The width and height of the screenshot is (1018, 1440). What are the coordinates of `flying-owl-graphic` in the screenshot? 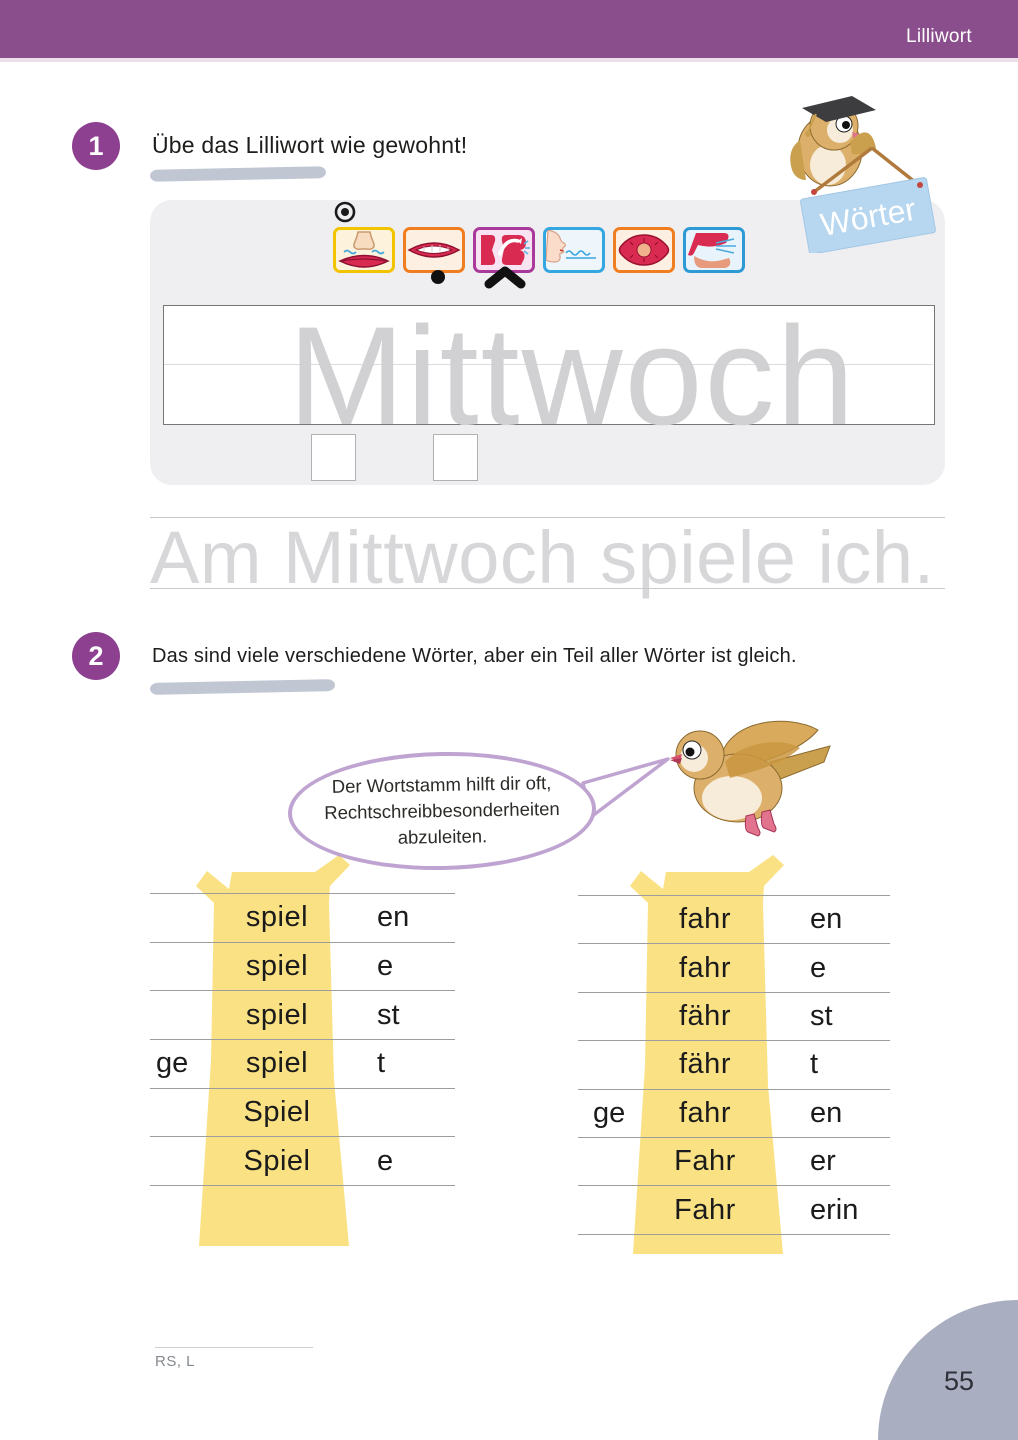 It's located at (750, 778).